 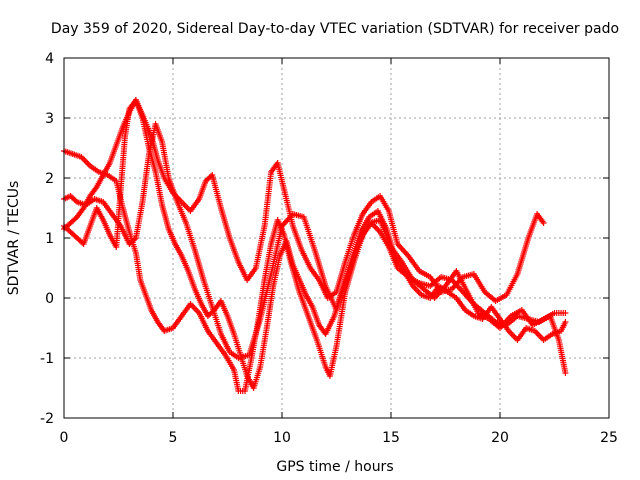 I want to click on y-tick-label: -2, so click(x=47, y=419).